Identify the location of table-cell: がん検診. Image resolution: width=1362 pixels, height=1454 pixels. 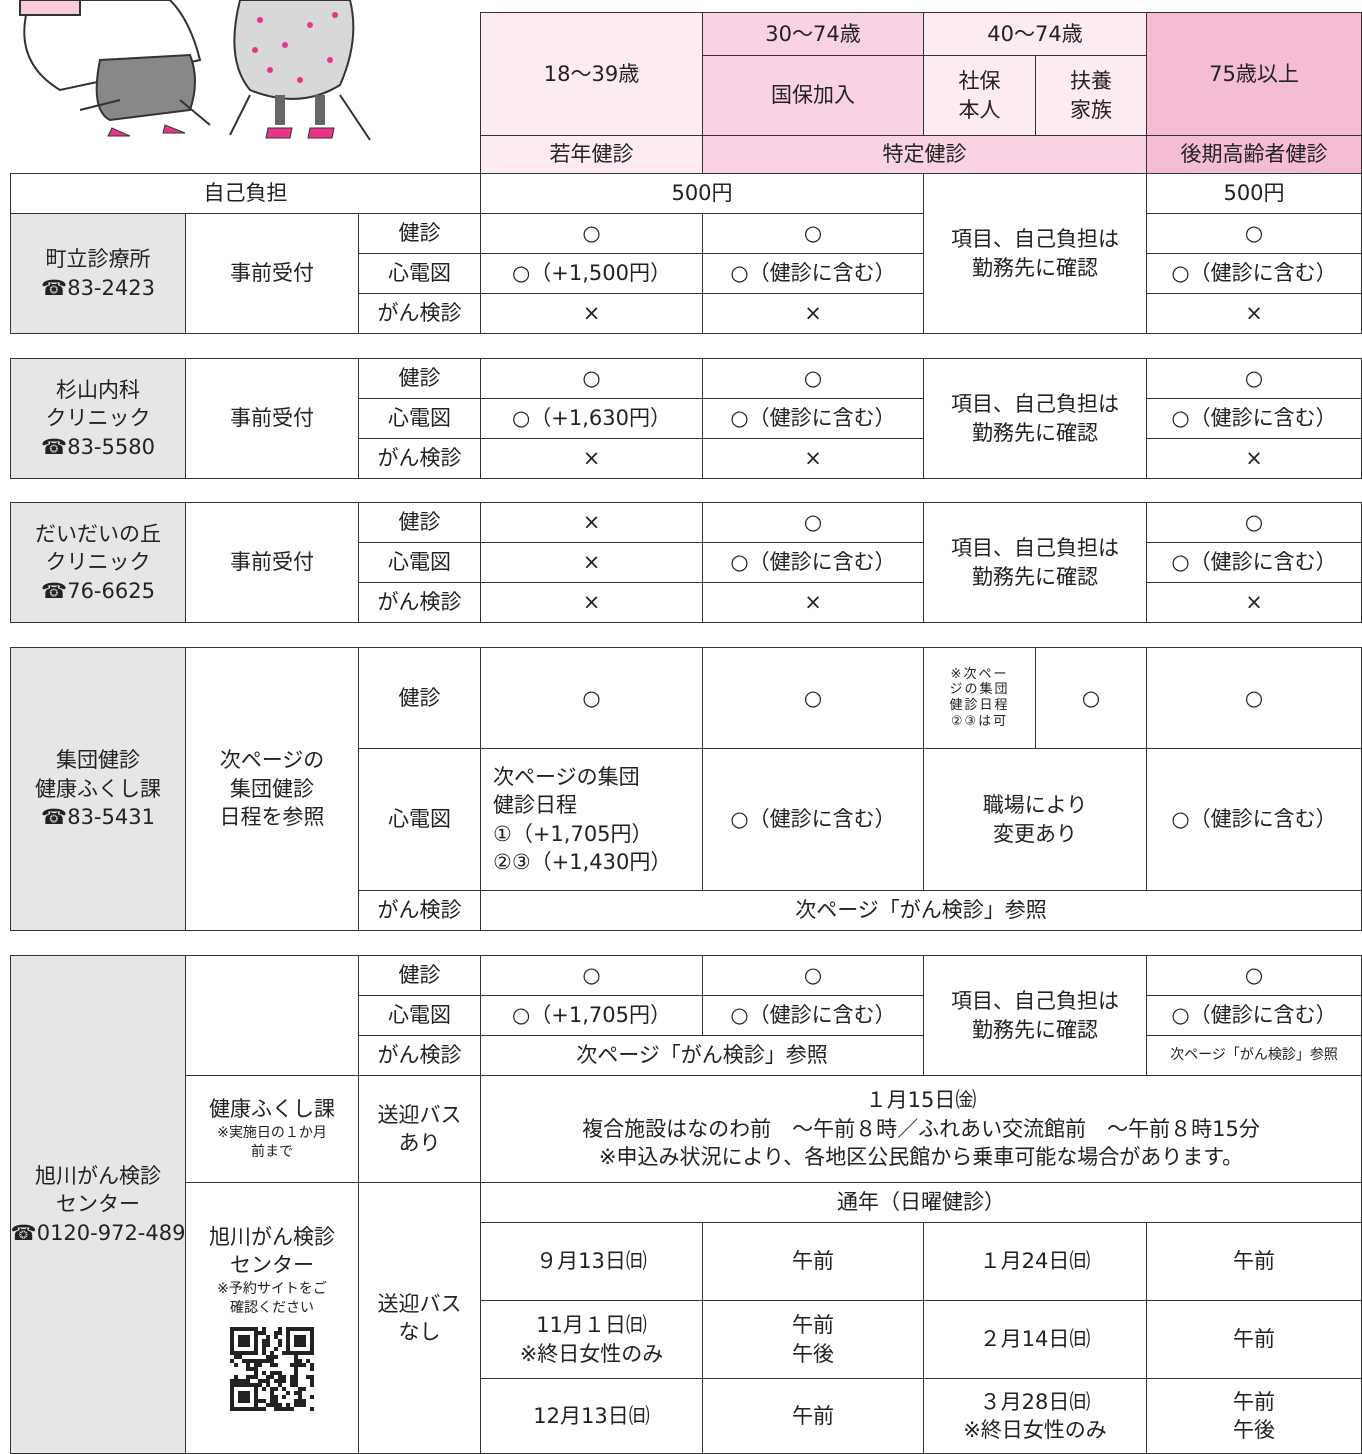
(419, 458).